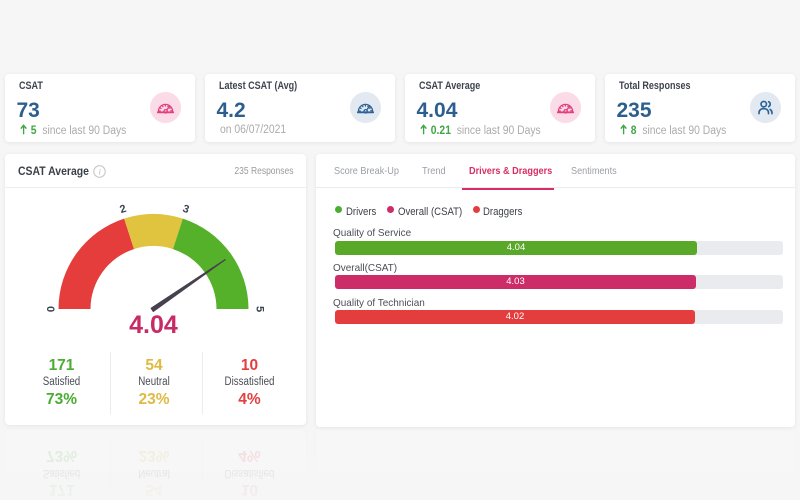  I want to click on svg-text: i, so click(100, 172).